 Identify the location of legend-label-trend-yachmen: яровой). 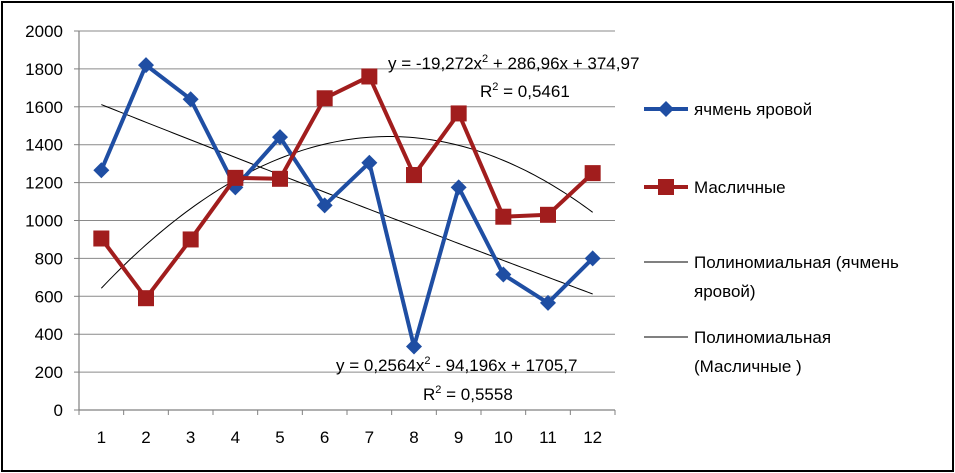
(725, 291).